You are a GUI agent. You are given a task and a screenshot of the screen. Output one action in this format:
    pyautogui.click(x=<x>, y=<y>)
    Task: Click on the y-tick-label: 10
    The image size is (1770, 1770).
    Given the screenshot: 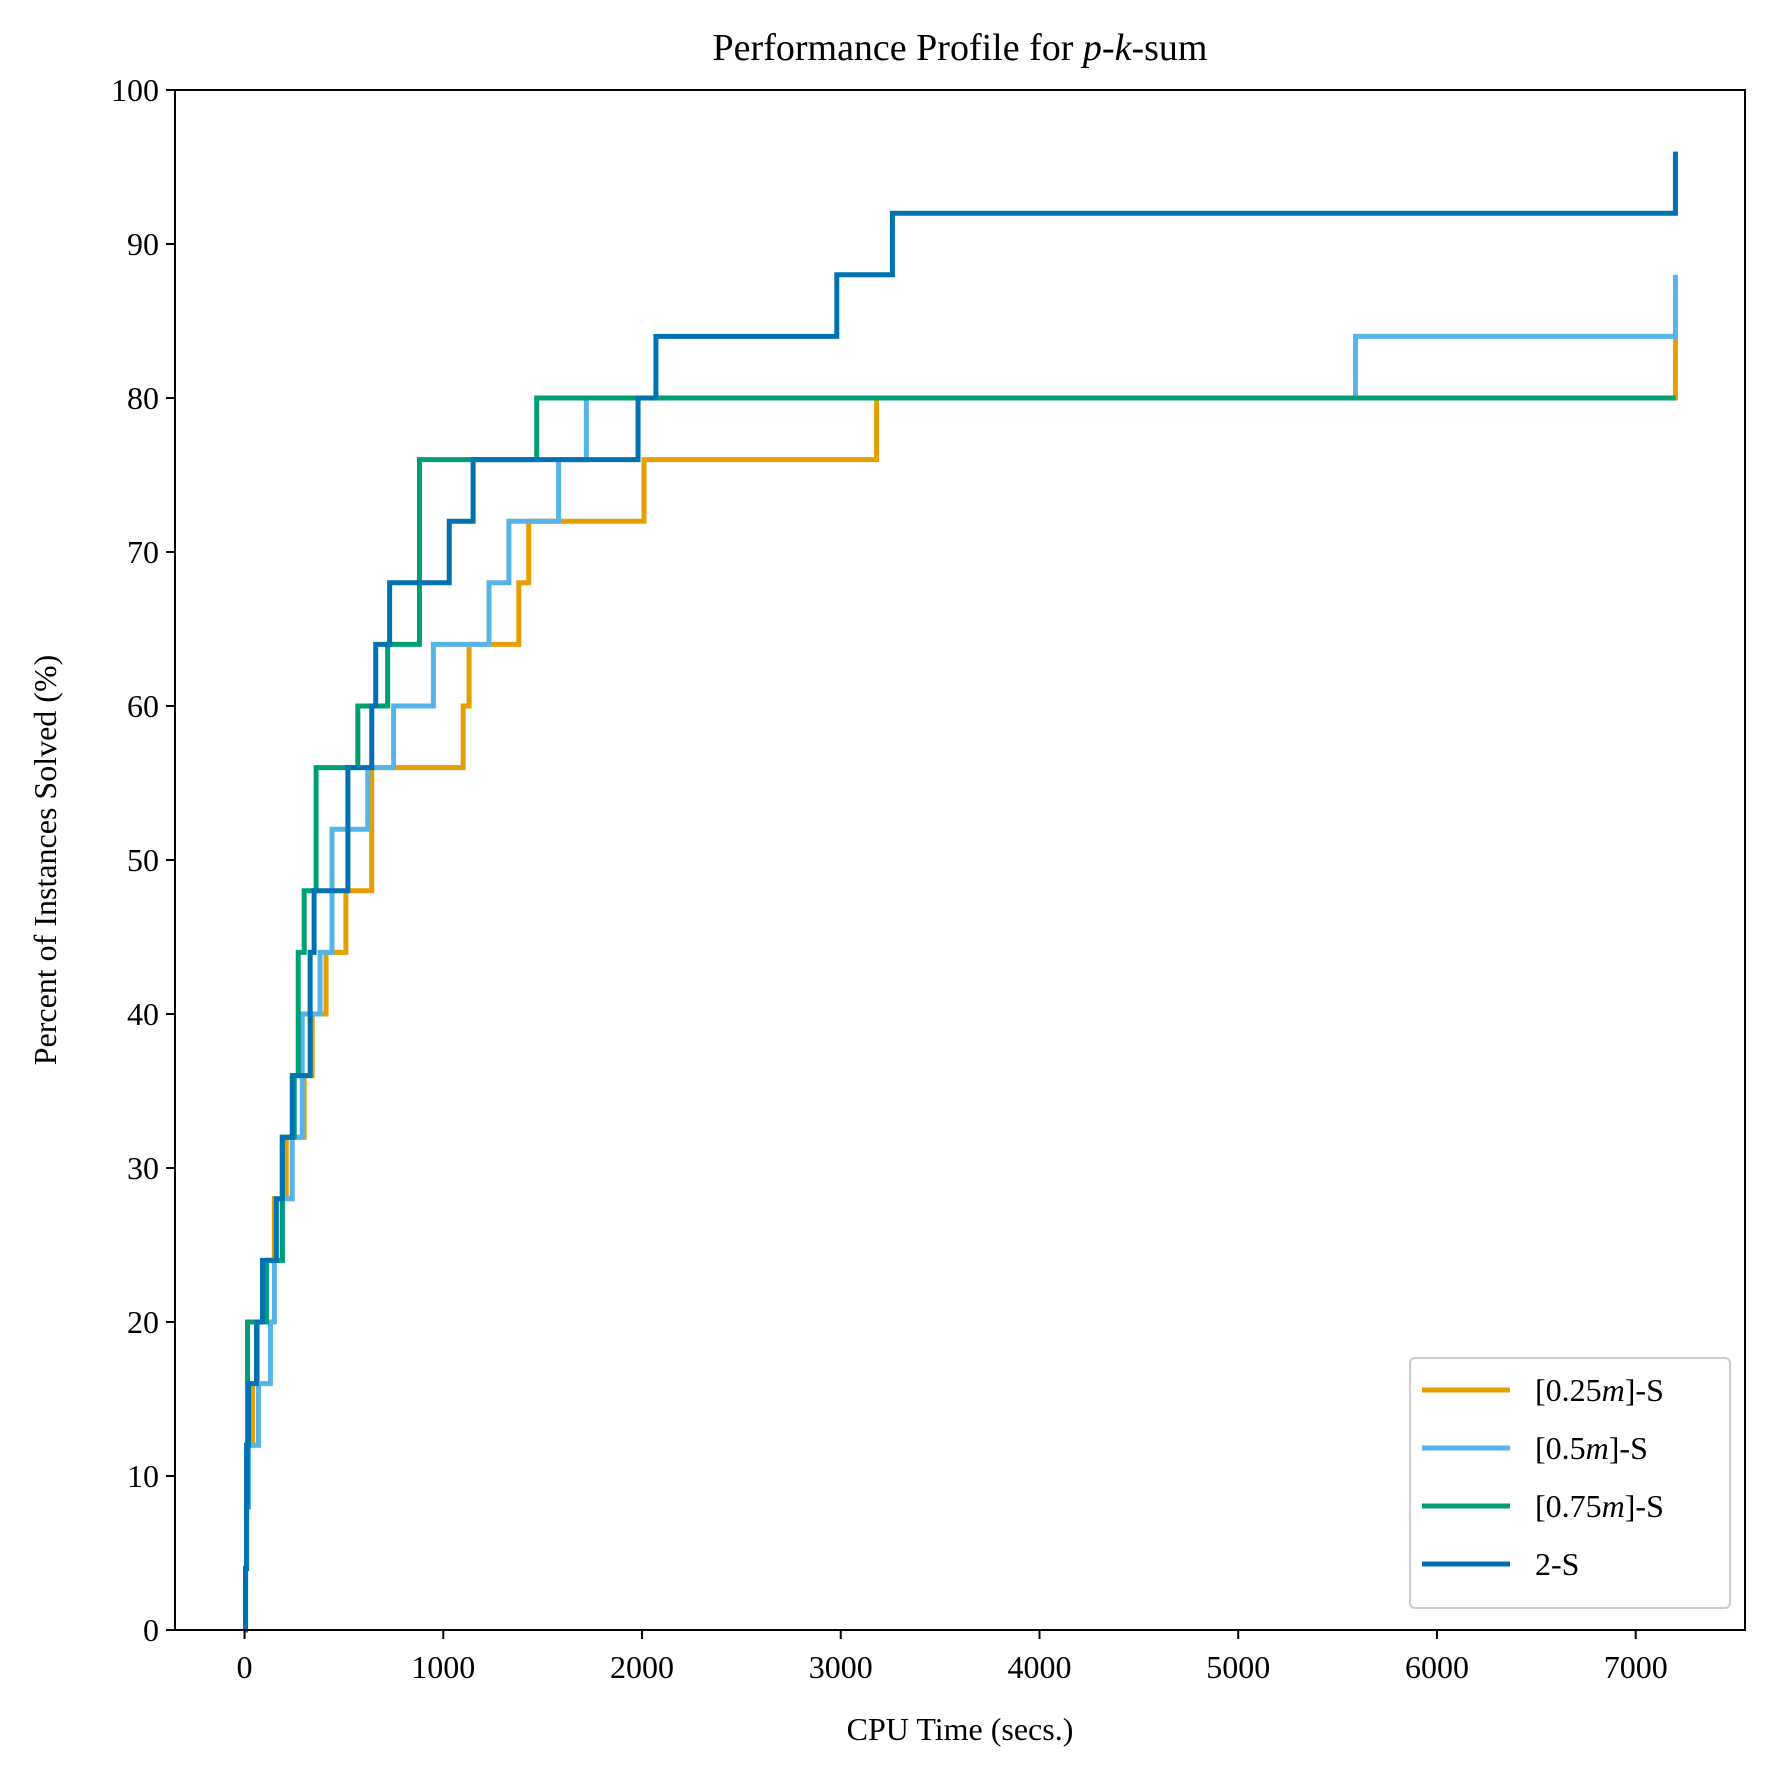 What is the action you would take?
    pyautogui.click(x=143, y=1476)
    